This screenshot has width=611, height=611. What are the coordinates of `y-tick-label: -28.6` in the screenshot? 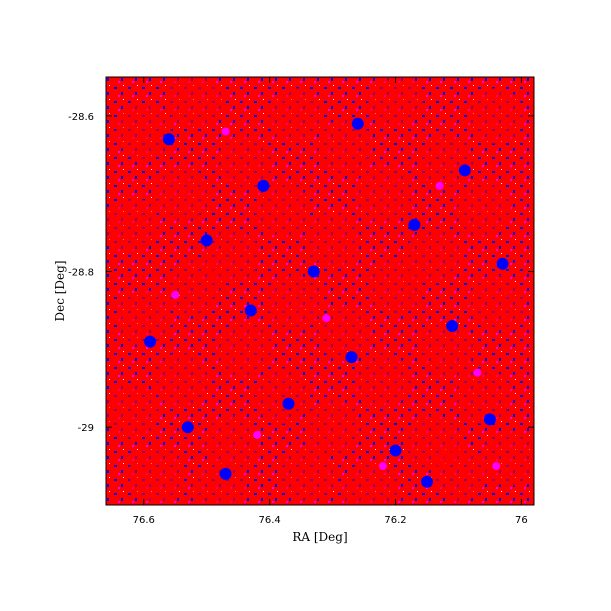 It's located at (81, 117).